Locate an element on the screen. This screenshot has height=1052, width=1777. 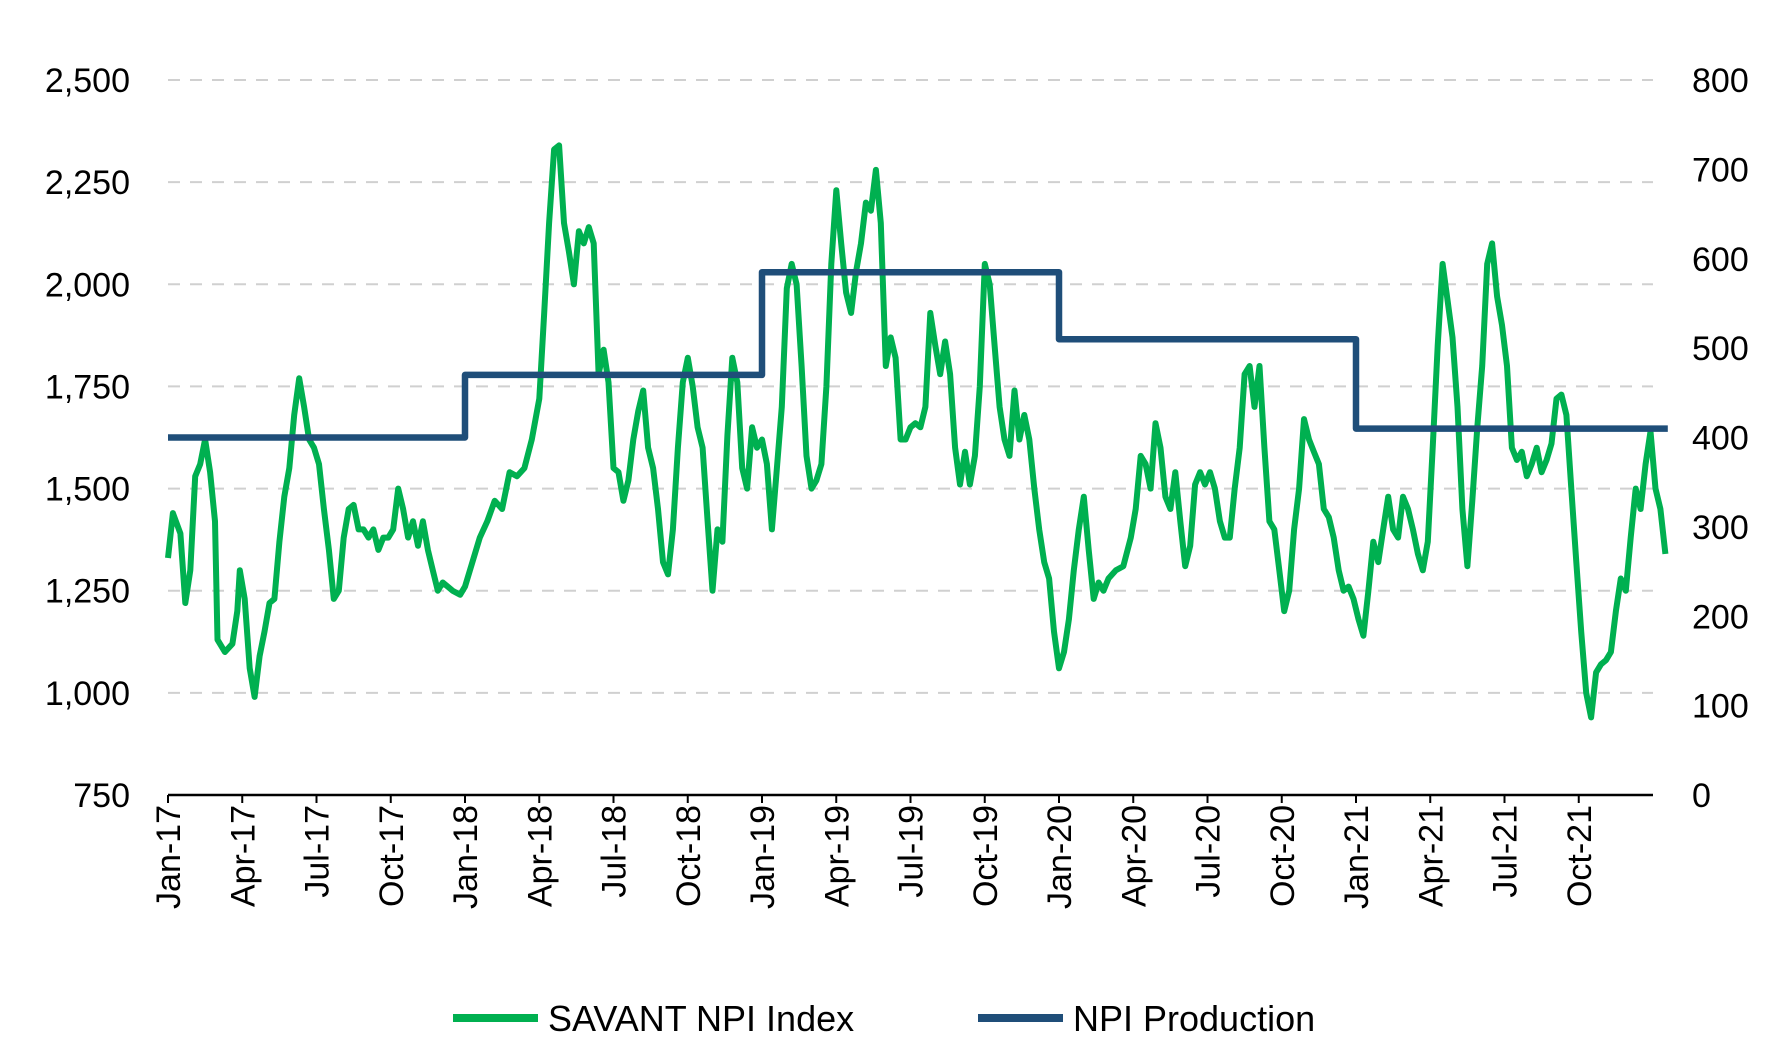
npi-production-line is located at coordinates (918, 354).